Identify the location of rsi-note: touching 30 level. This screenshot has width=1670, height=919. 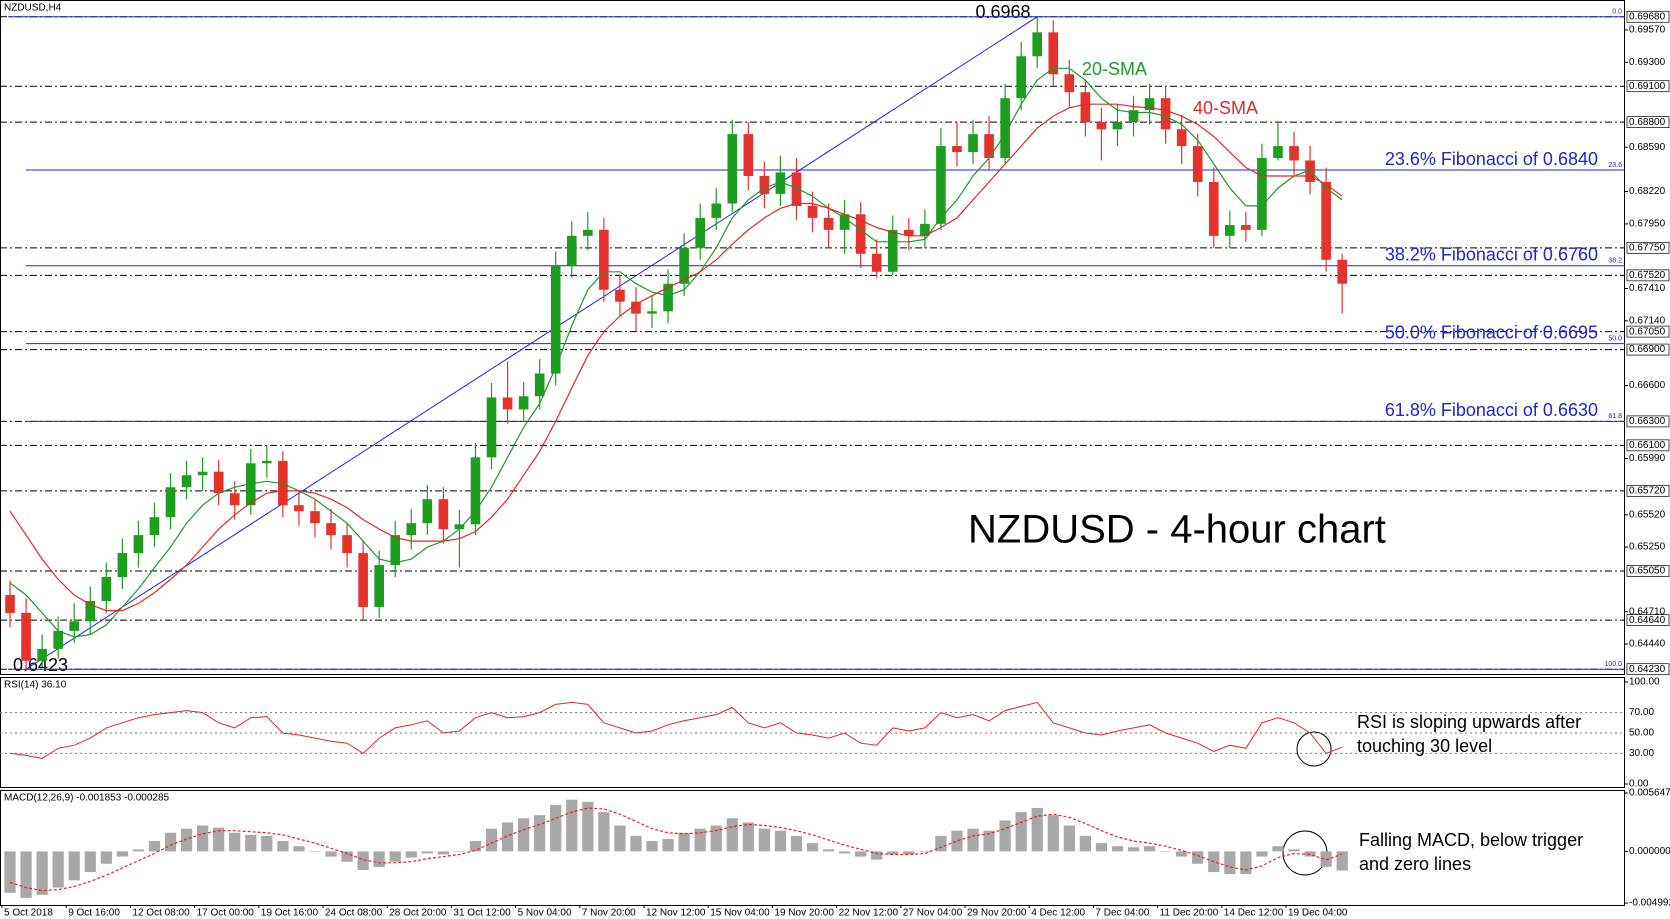
(1424, 746).